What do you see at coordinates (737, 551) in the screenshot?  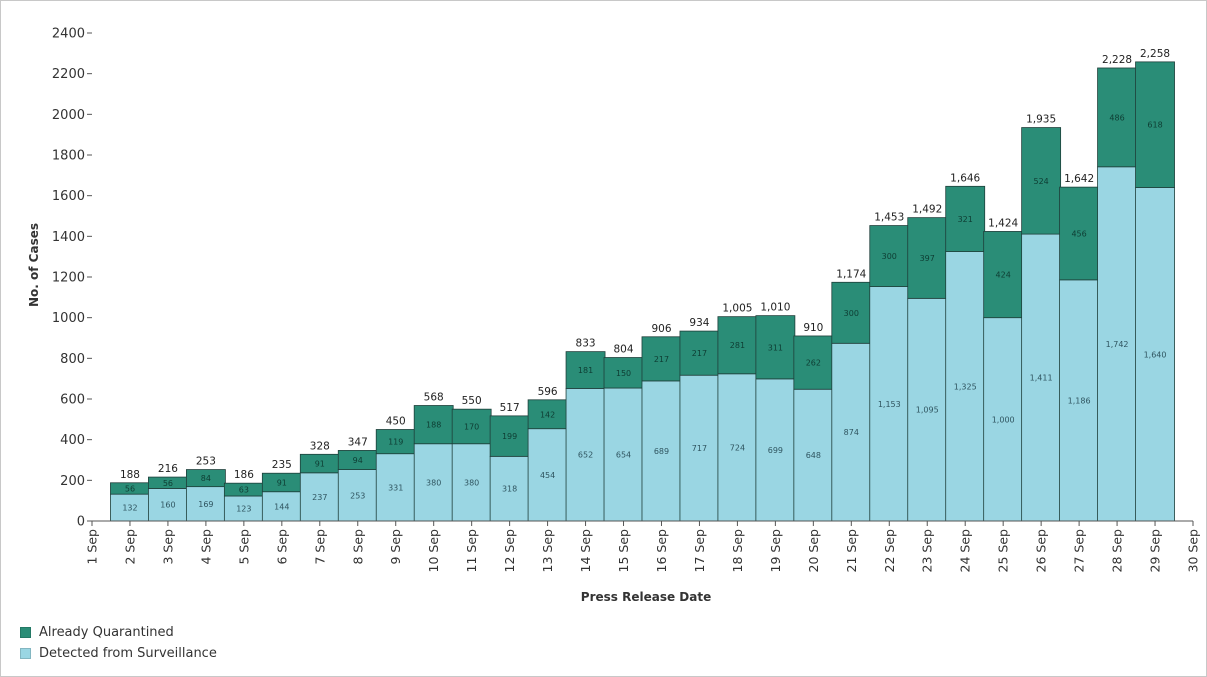 I see `x-tick-label: 18 Sep` at bounding box center [737, 551].